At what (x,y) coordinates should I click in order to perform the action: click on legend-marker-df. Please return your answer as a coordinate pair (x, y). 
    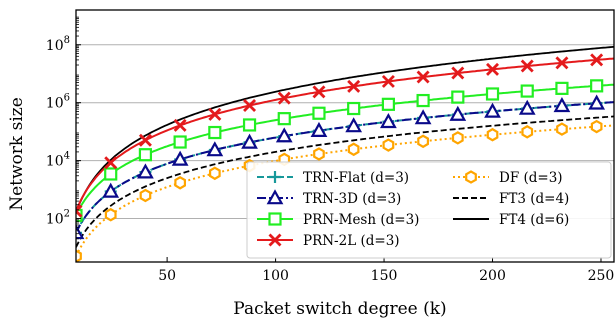
    Looking at the image, I should click on (471, 177).